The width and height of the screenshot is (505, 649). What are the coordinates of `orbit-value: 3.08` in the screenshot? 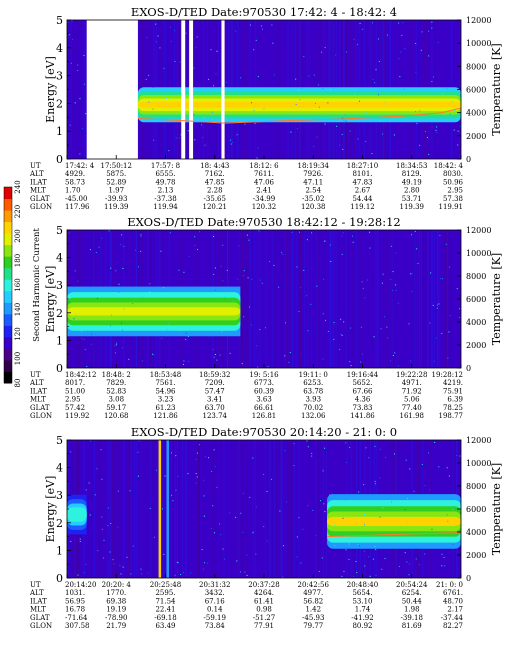 It's located at (116, 400).